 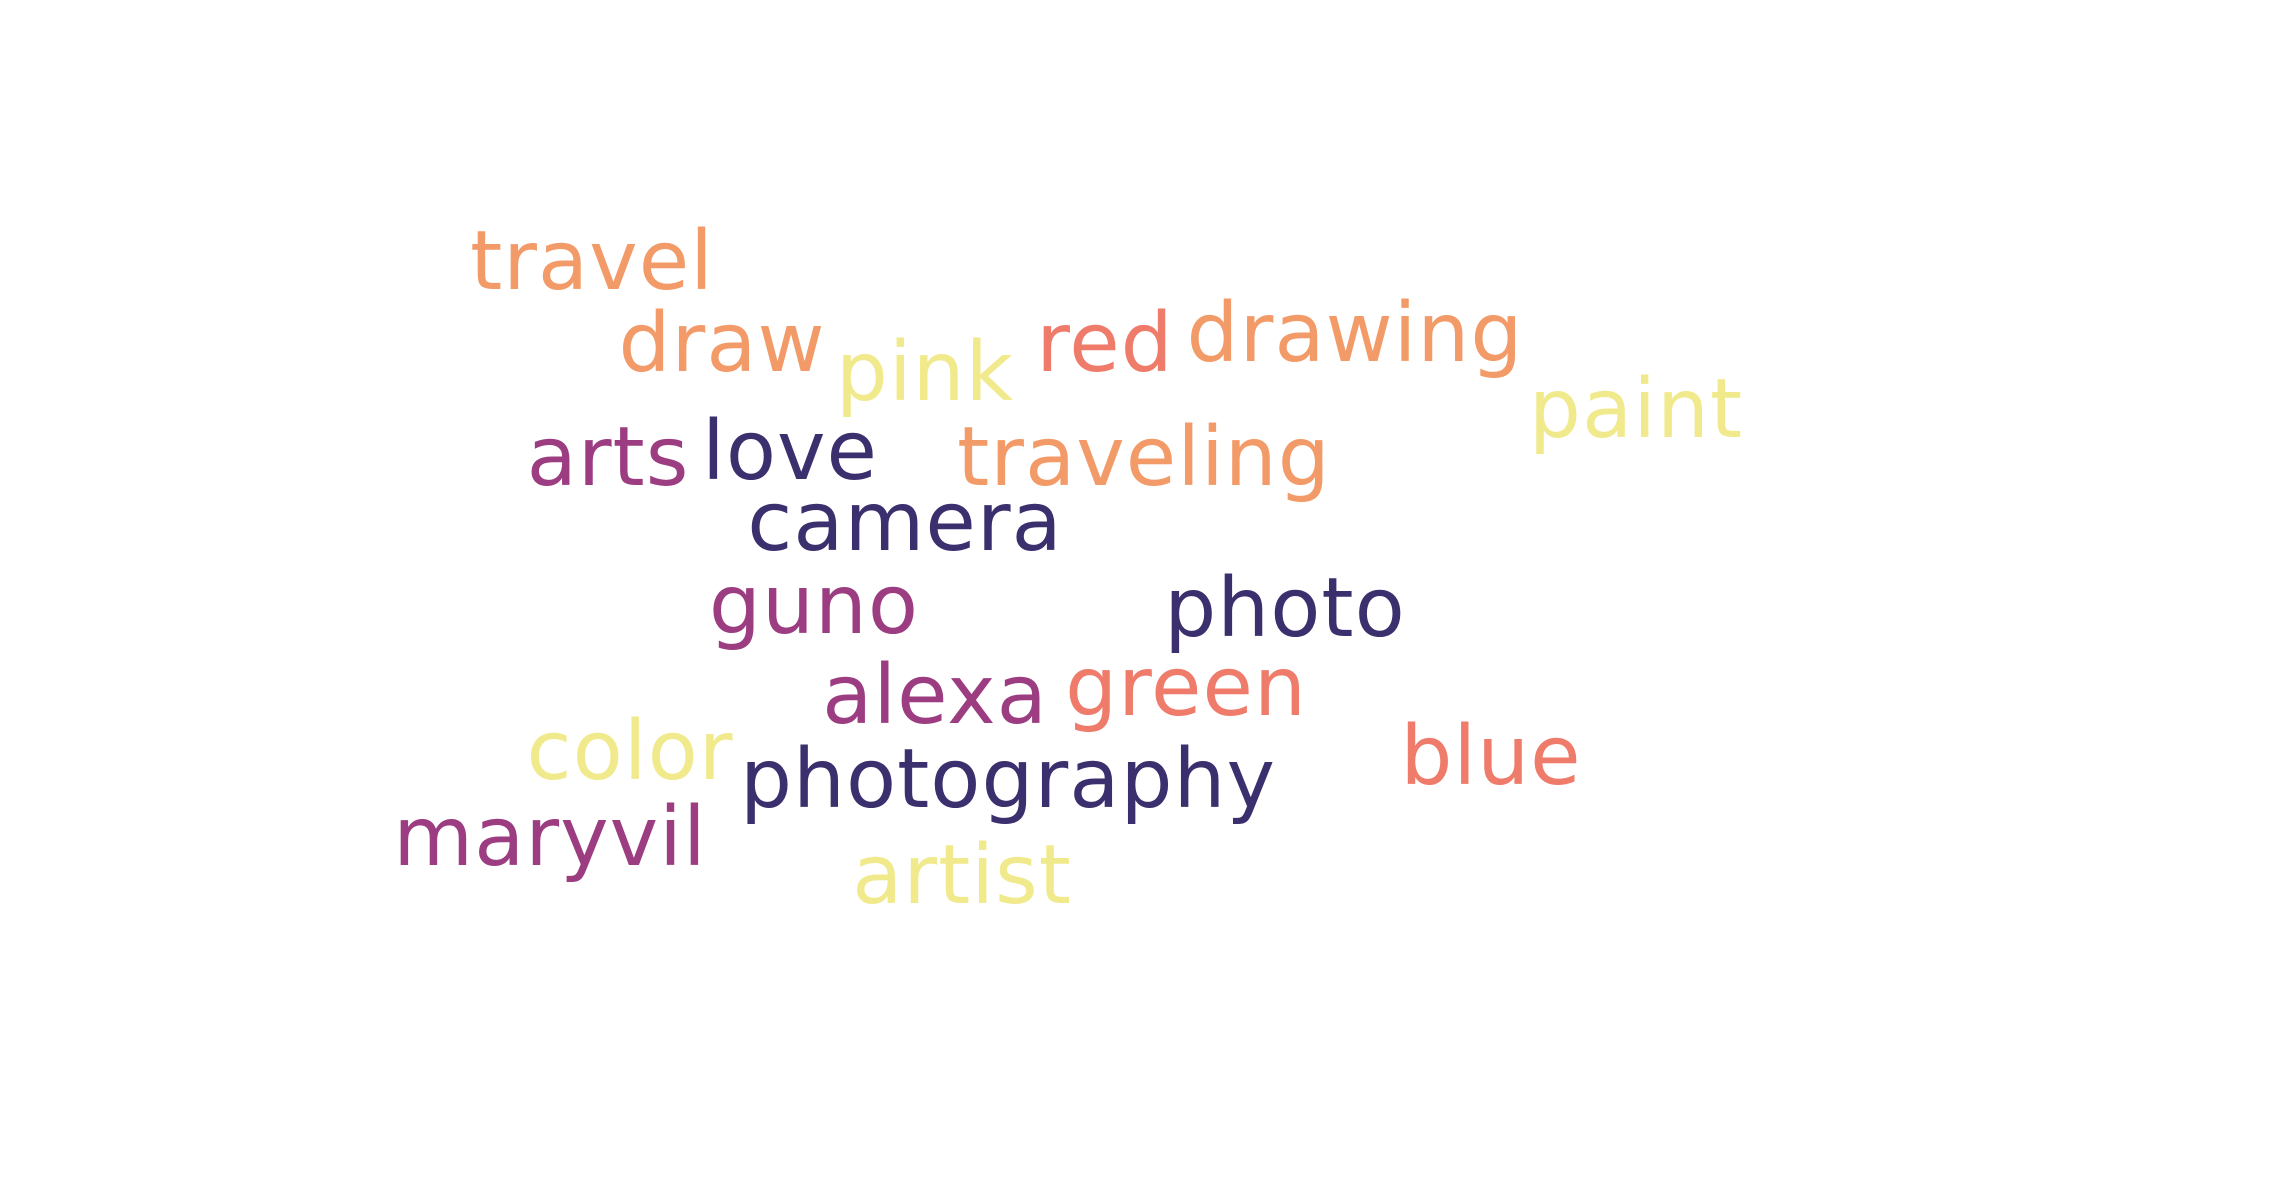 What do you see at coordinates (630, 751) in the screenshot?
I see `word-color: color` at bounding box center [630, 751].